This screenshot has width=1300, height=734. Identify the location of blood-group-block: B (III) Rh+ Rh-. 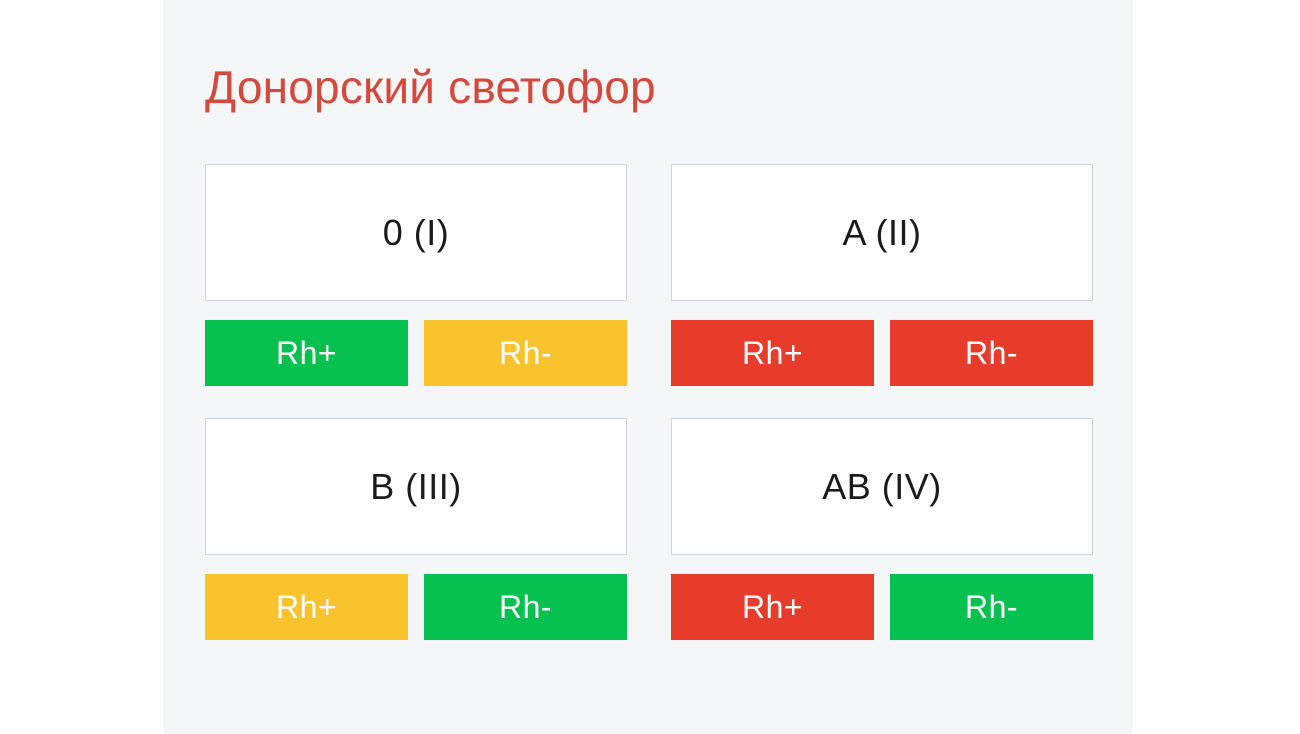
(416, 529).